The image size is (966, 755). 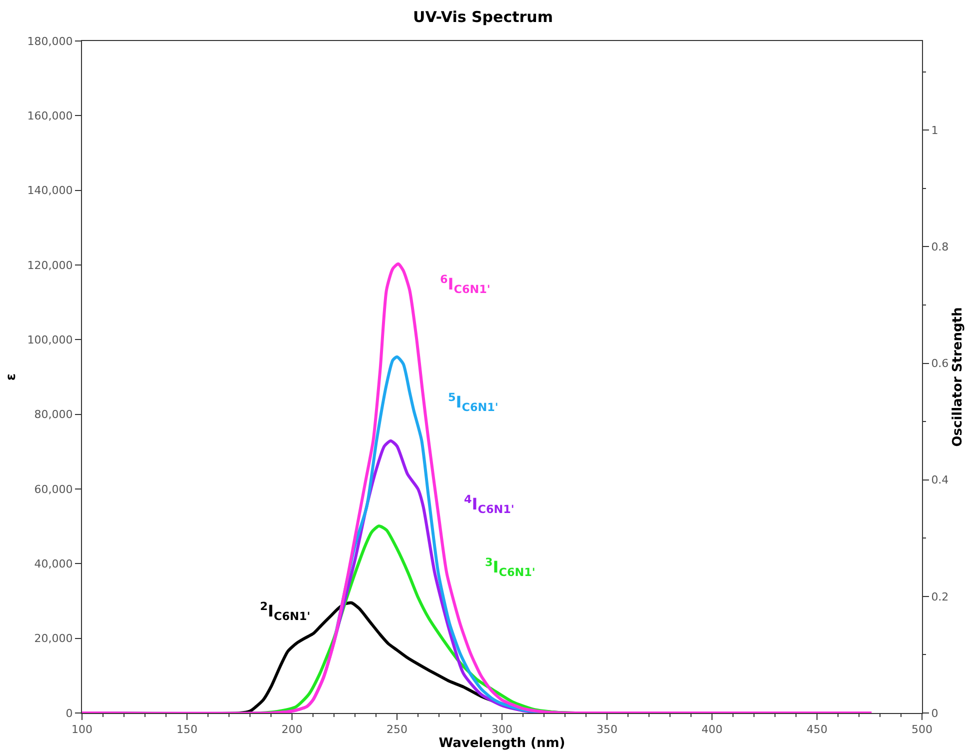 I want to click on x-tick-label: 450, so click(x=817, y=729).